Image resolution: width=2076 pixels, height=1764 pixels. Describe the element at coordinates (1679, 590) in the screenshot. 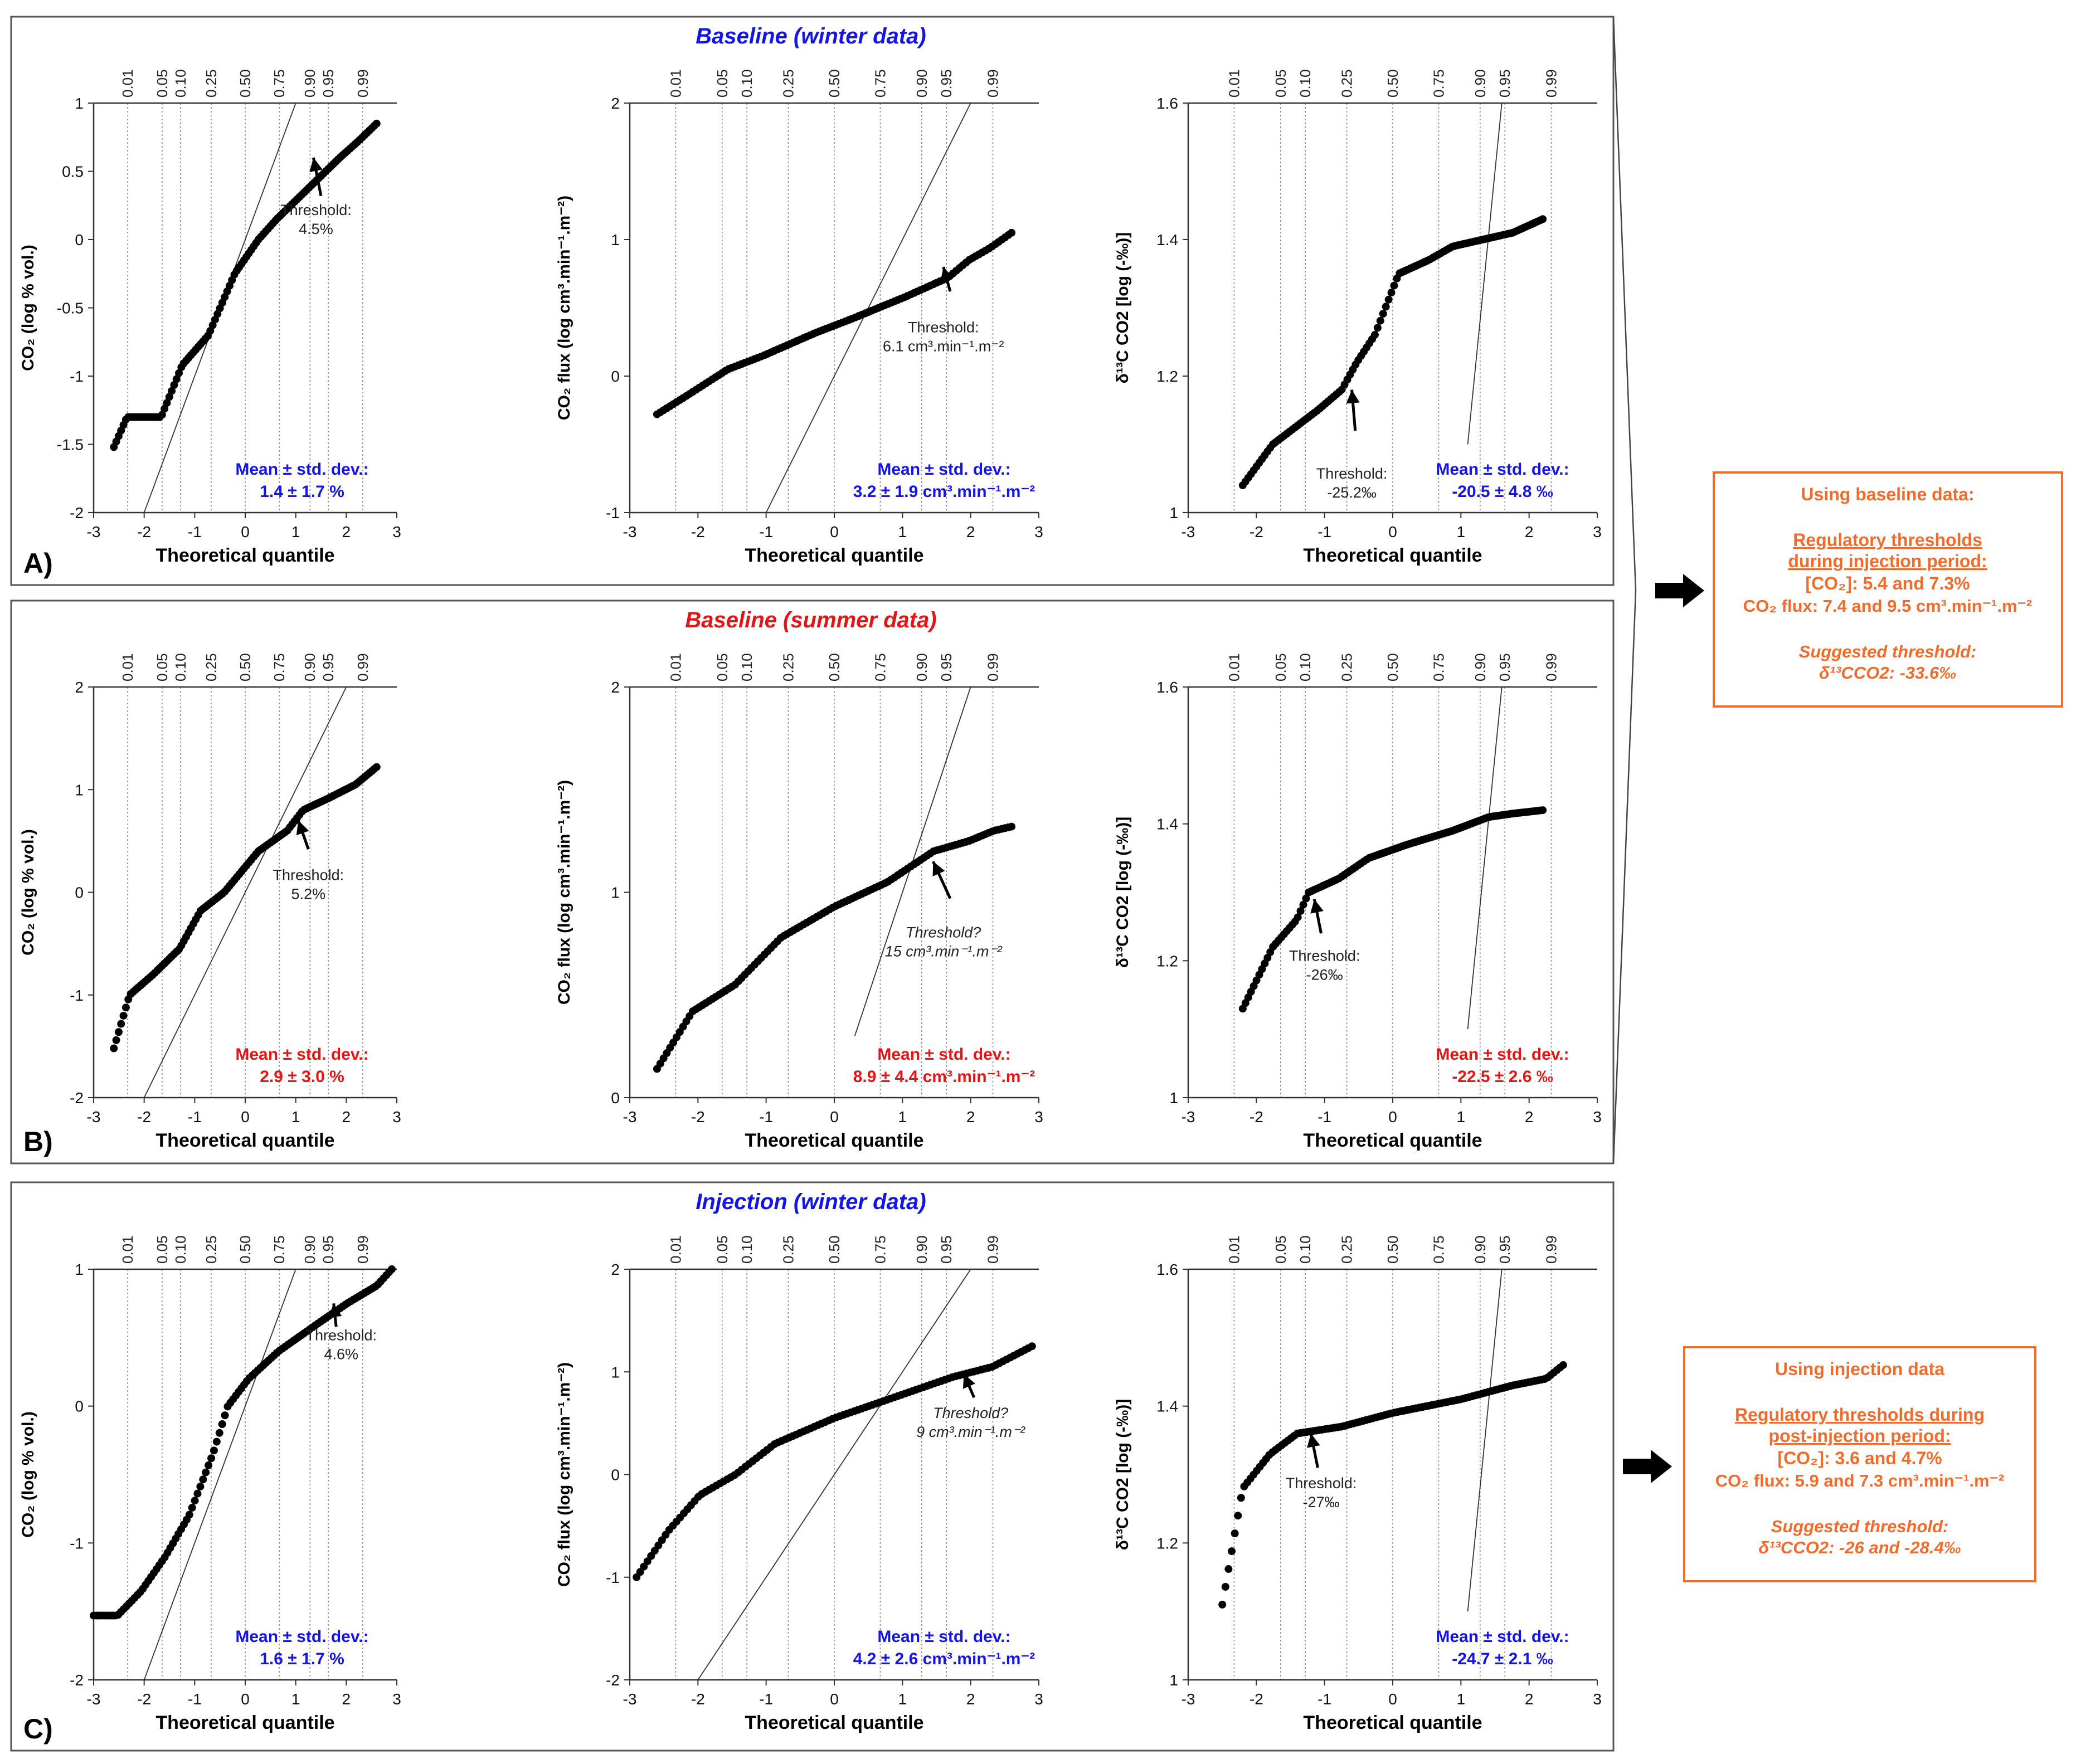

I see `arrow-to-baseline-box` at that location.